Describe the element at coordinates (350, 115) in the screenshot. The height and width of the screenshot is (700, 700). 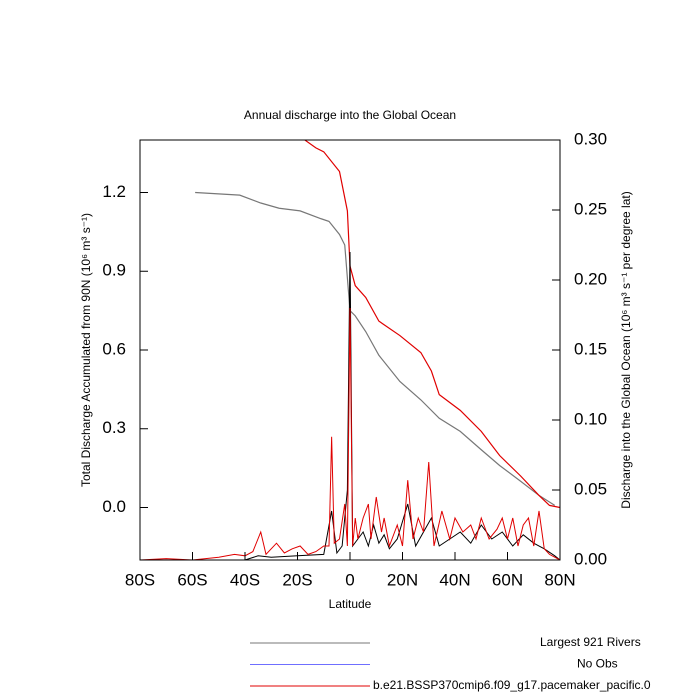
I see `chart-title: Annual discharge into the Global Ocean` at that location.